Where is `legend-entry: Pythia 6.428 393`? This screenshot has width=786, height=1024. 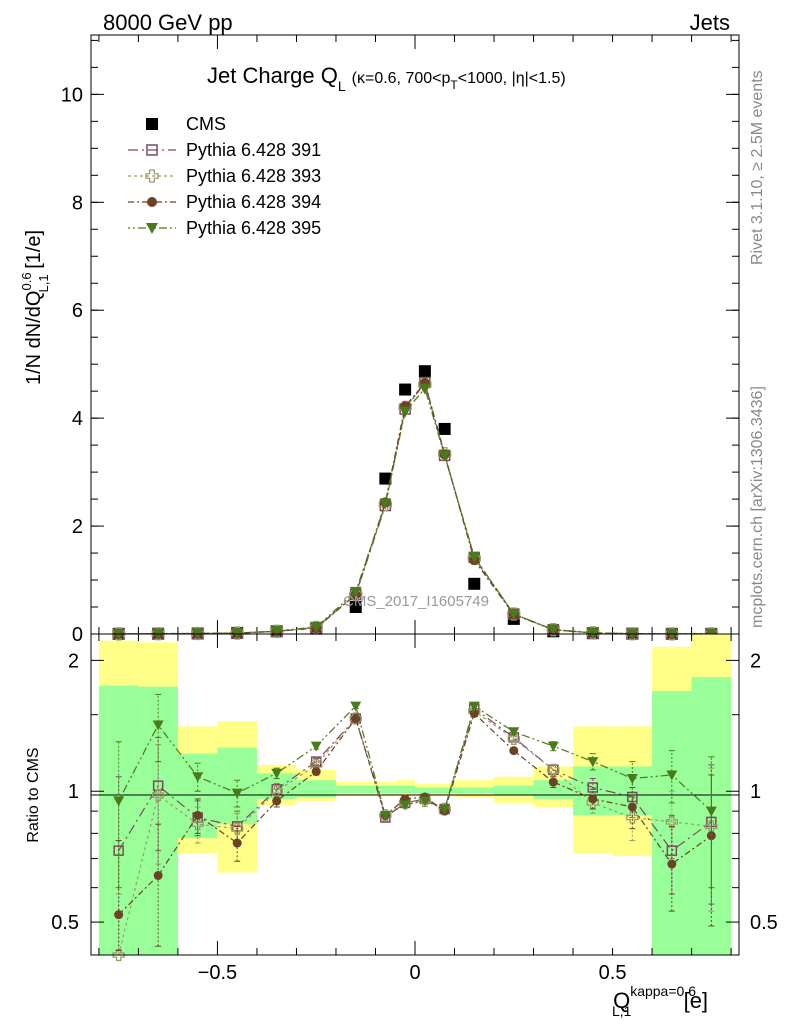 legend-entry: Pythia 6.428 393 is located at coordinates (224, 176).